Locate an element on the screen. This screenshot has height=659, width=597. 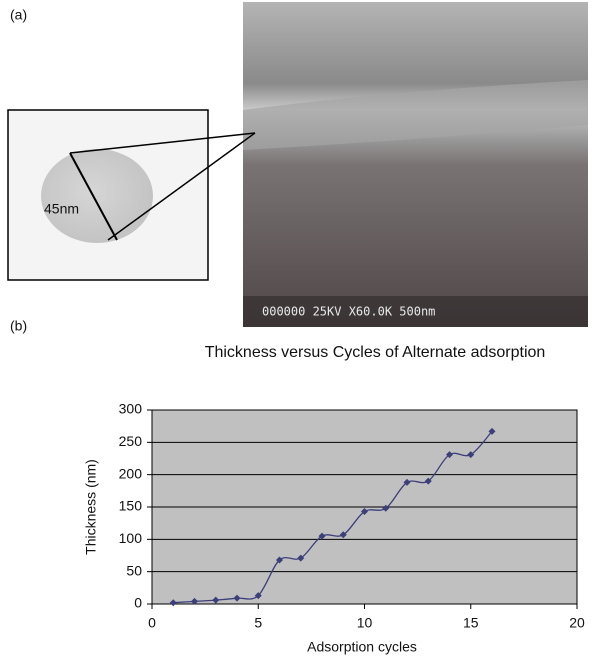
y-tick-label: 100 is located at coordinates (131, 538).